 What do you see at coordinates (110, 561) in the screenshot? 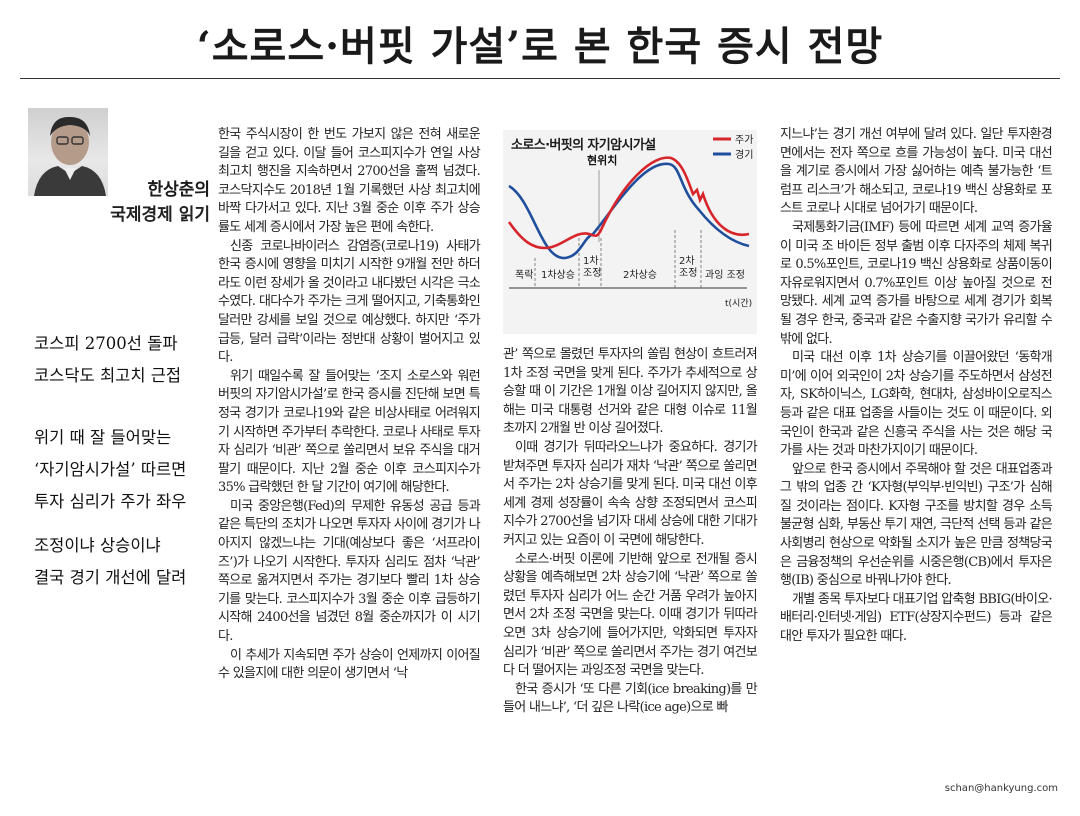
I see `subhead-3: 조정이냐 상승이냐 결국 경기 개선에 달려` at bounding box center [110, 561].